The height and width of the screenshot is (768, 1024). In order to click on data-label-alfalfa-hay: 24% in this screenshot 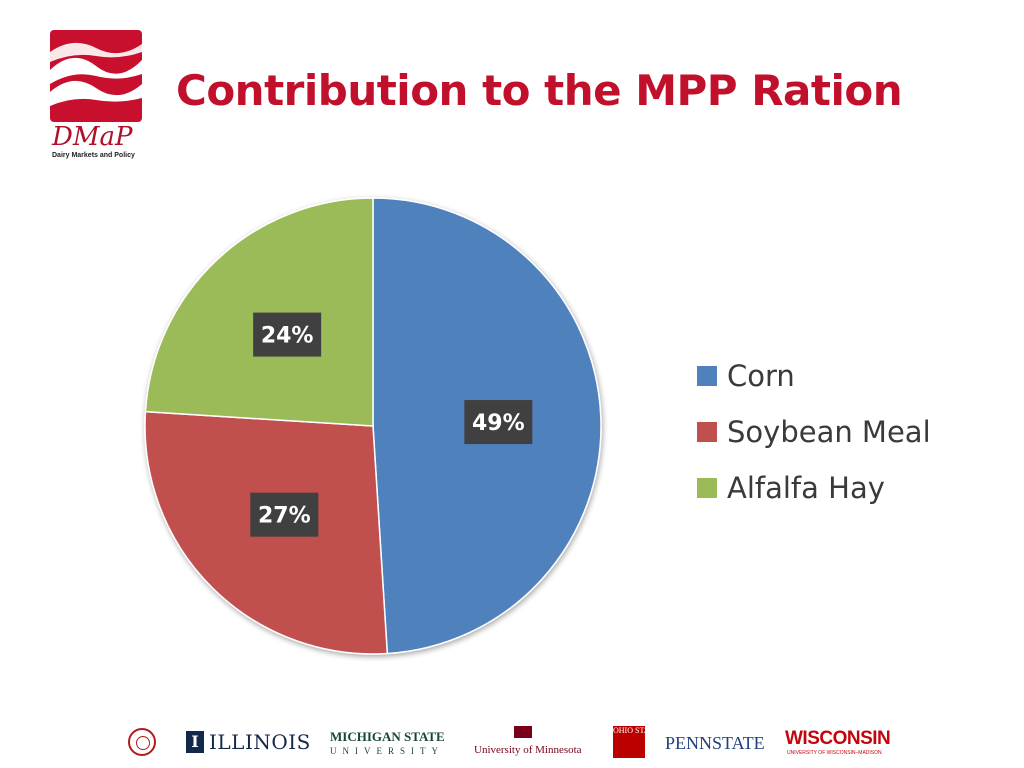, I will do `click(287, 334)`.